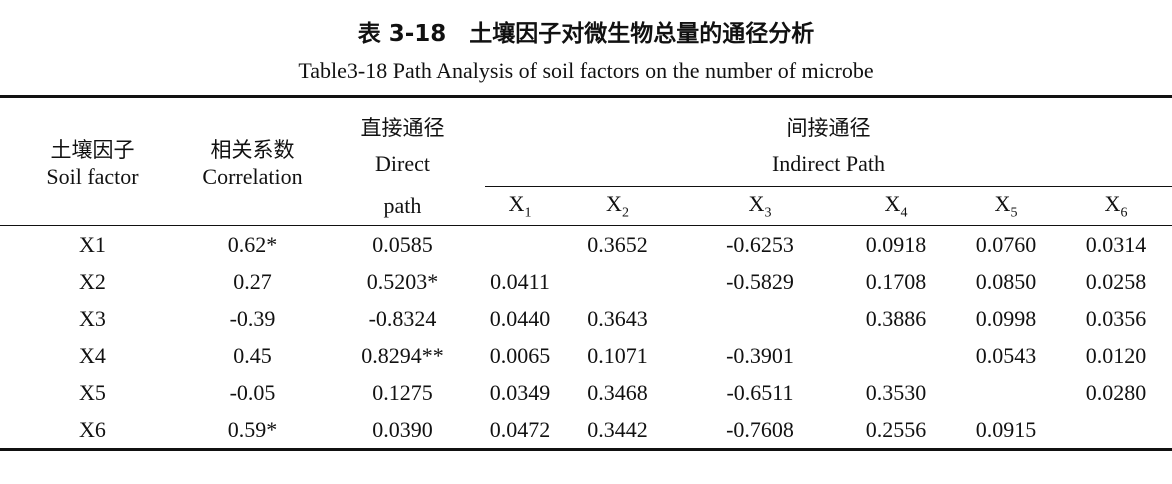  I want to click on column-header: X6, so click(1116, 206).